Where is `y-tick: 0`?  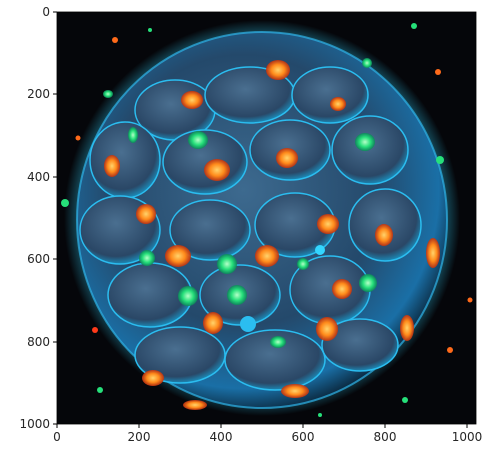 y-tick: 0 is located at coordinates (49, 12).